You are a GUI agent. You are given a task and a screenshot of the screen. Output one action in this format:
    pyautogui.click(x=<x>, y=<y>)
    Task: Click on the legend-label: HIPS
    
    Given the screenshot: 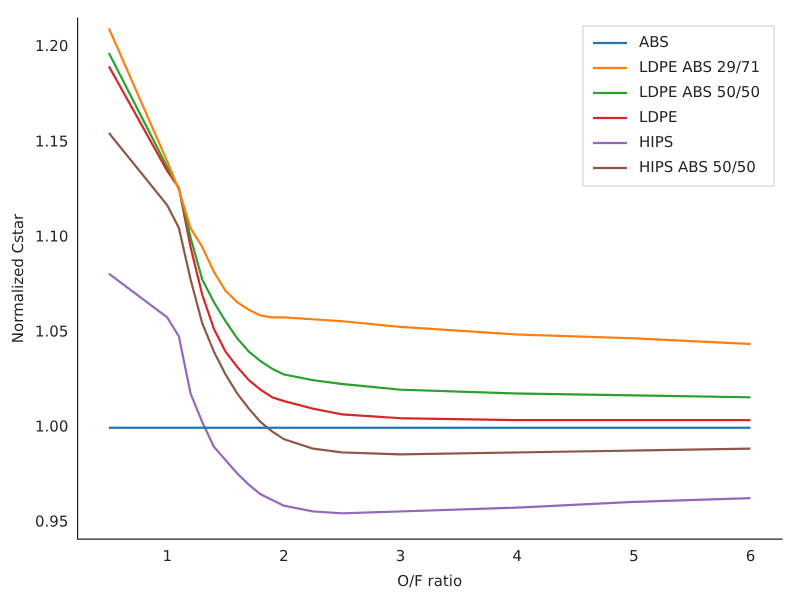 What is the action you would take?
    pyautogui.click(x=656, y=141)
    